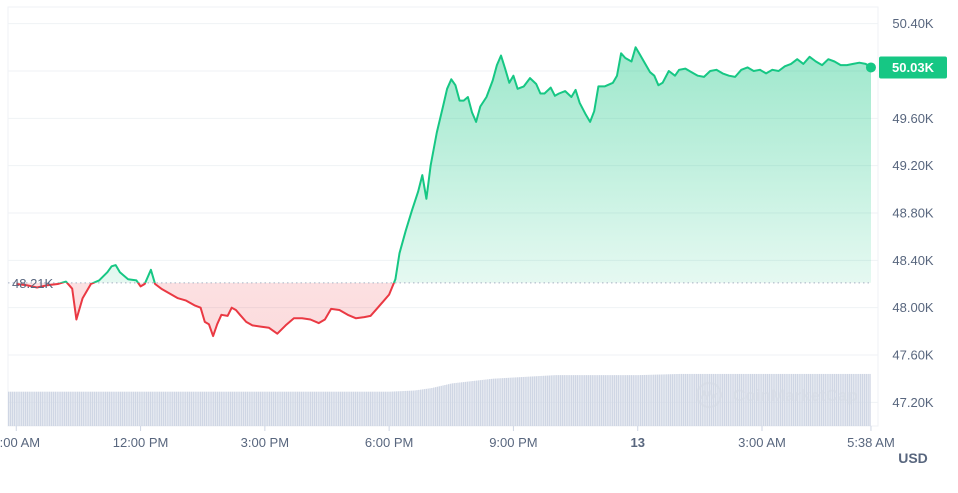 The height and width of the screenshot is (493, 958). I want to click on y-tick-label: 50.40K, so click(913, 23).